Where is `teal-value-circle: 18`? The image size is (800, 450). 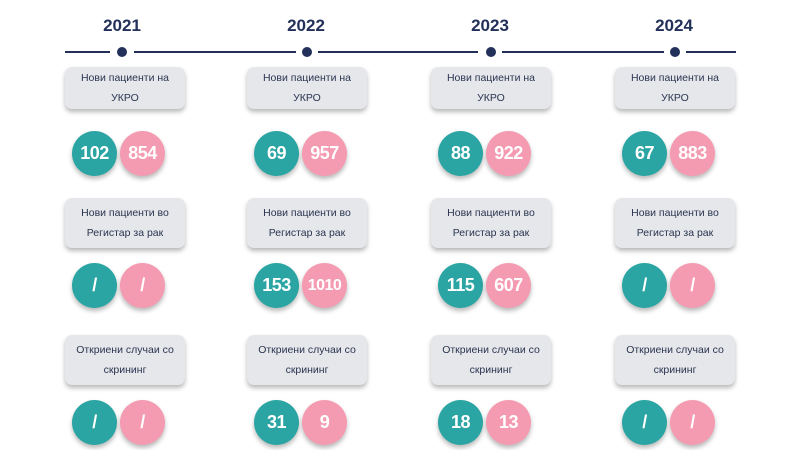
teal-value-circle: 18 is located at coordinates (460, 422).